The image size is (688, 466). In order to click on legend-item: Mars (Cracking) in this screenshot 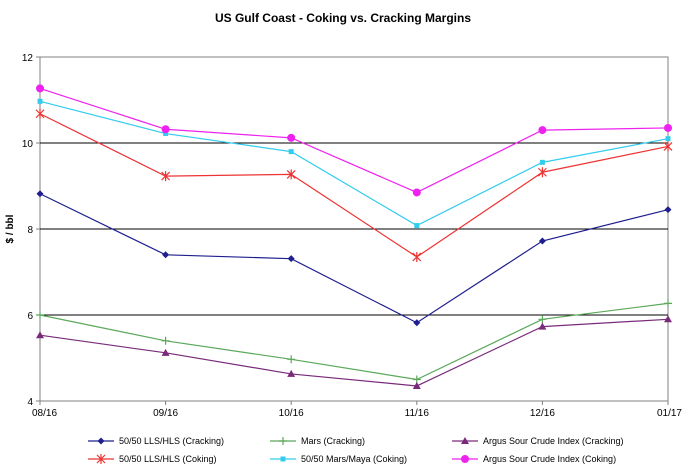, I will do `click(317, 441)`.